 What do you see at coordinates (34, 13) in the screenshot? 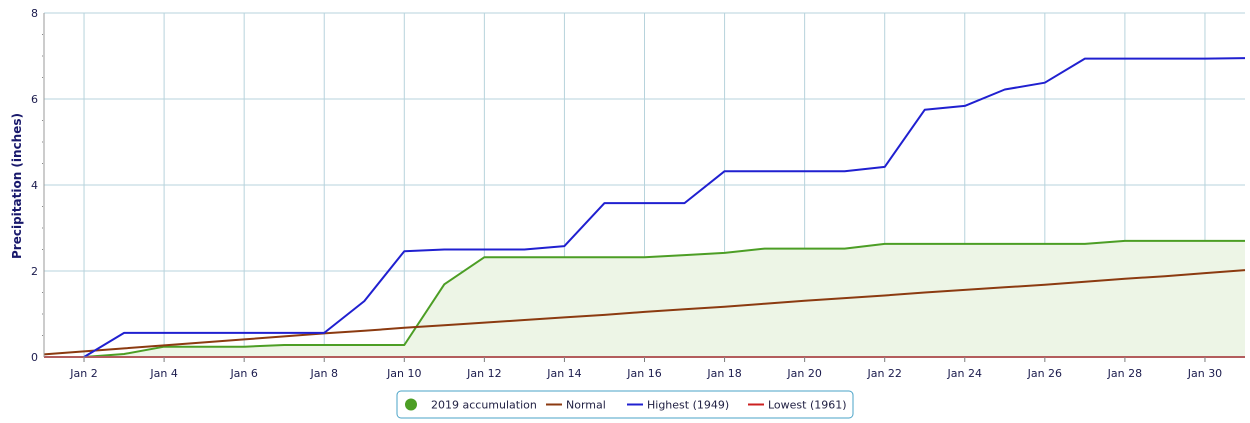
I see `y-tick-label: 8` at bounding box center [34, 13].